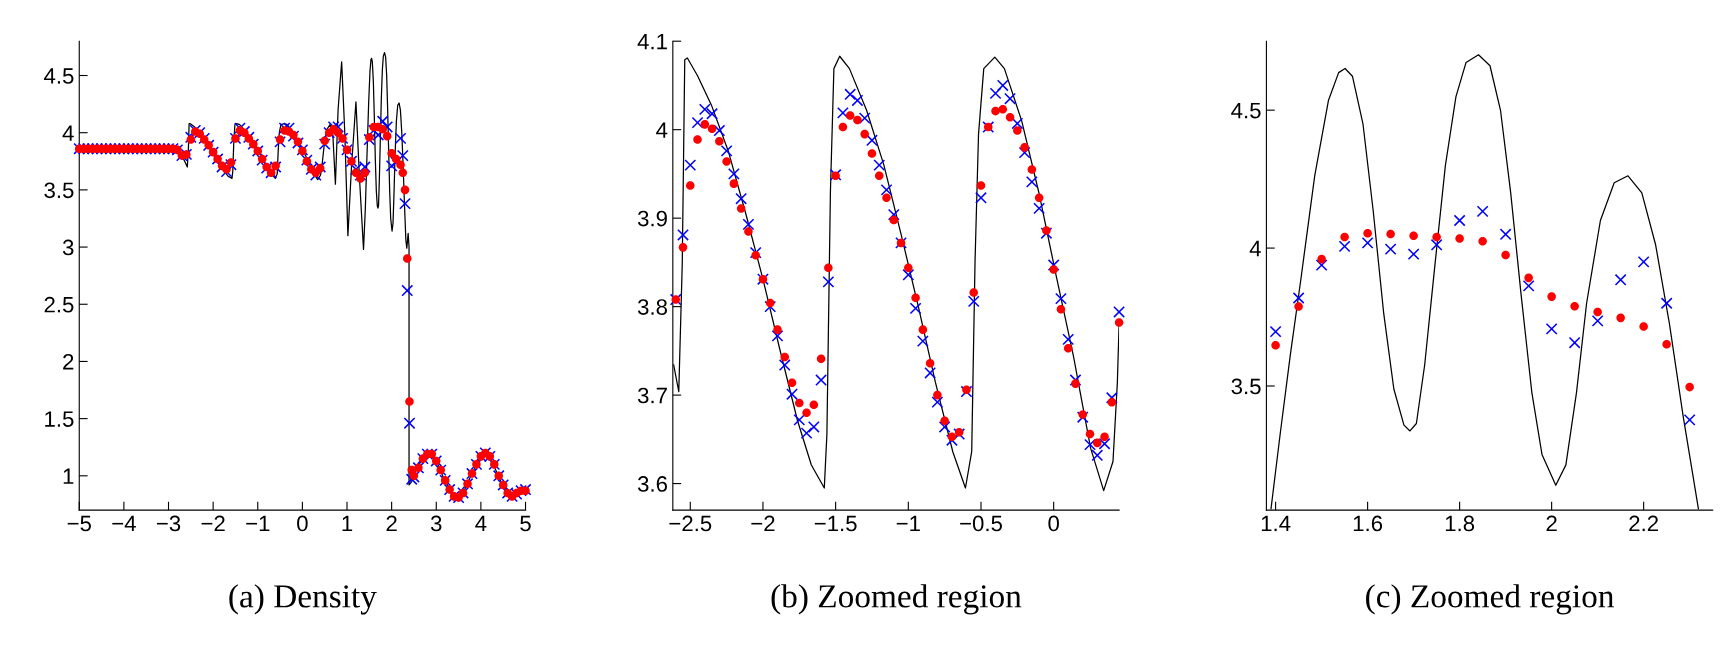 The image size is (1723, 654). Describe the element at coordinates (1276, 523) in the screenshot. I see `x-tick-label: 1.4` at that location.